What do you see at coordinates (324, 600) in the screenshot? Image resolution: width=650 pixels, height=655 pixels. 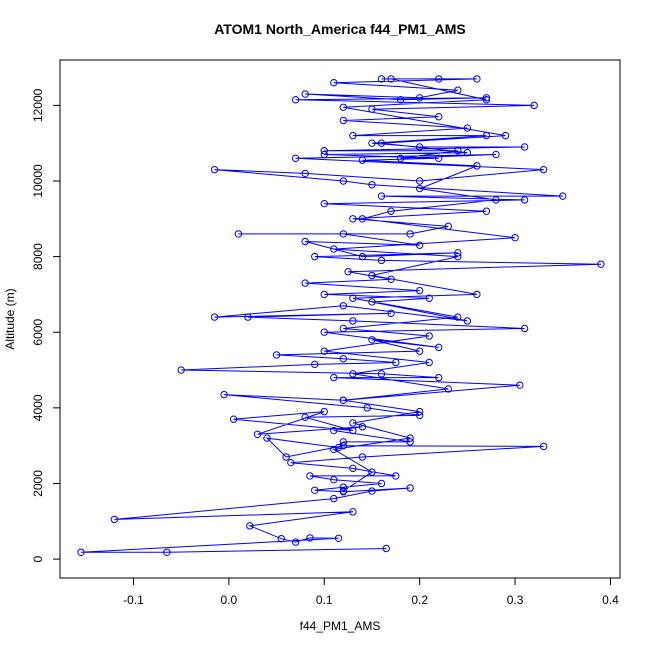 I see `x-tick-label: 0.1` at bounding box center [324, 600].